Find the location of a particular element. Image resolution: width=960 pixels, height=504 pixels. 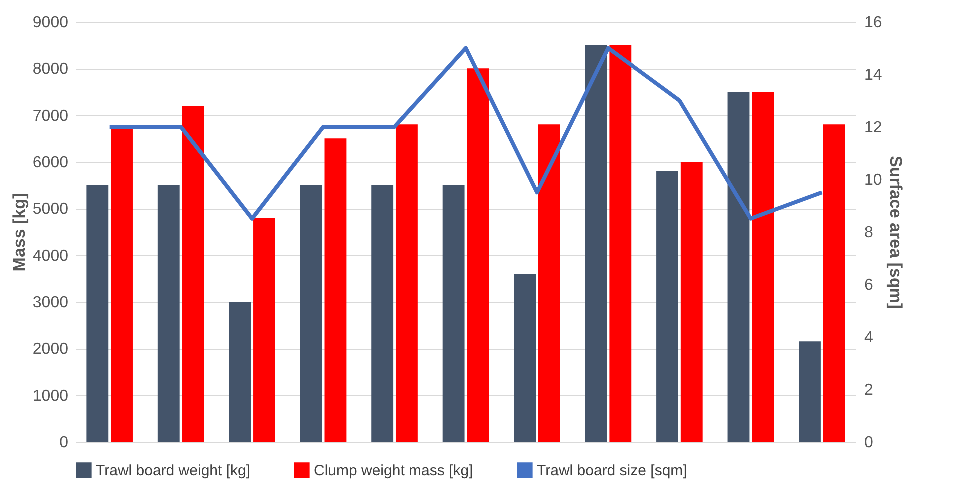

y-tick-label: 7000 is located at coordinates (50, 116).